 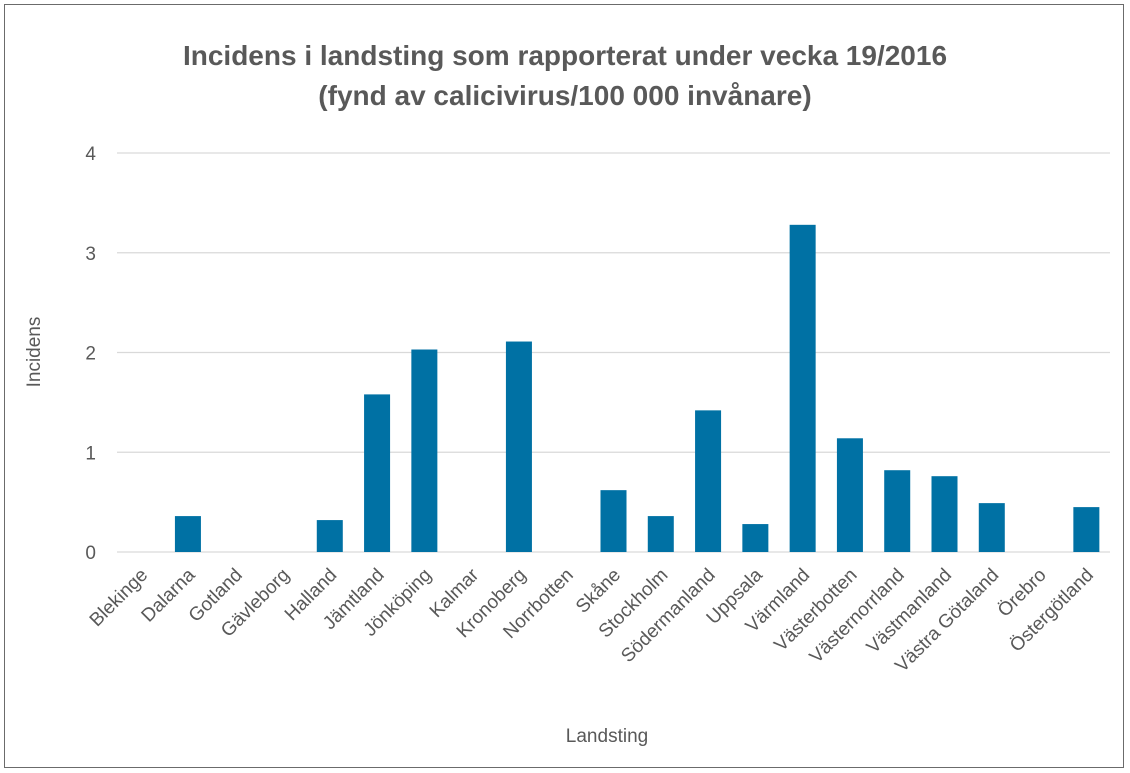 What do you see at coordinates (1052, 611) in the screenshot?
I see `x-tick-label: Östergötland` at bounding box center [1052, 611].